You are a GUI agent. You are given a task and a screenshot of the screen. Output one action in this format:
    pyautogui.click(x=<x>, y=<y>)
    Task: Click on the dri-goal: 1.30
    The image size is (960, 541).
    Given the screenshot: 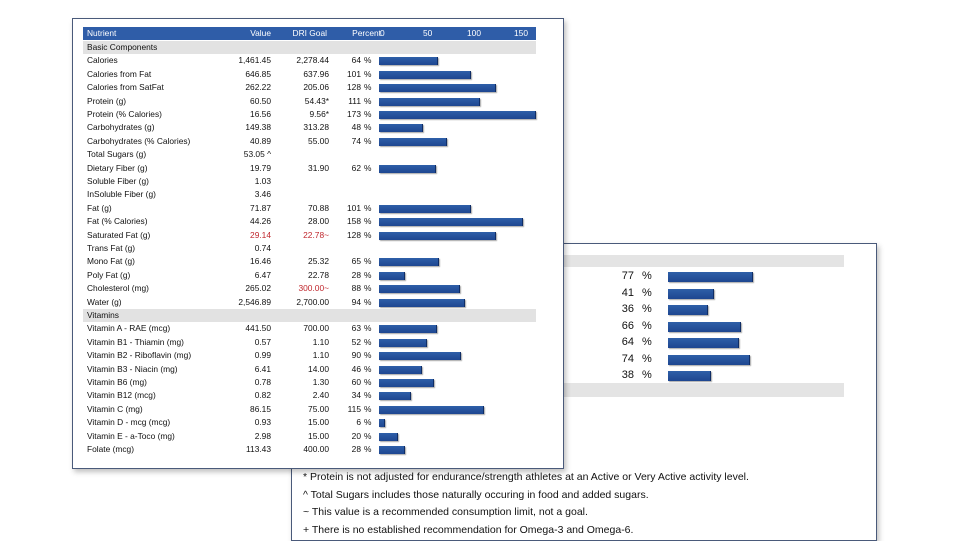 What is the action you would take?
    pyautogui.click(x=320, y=382)
    